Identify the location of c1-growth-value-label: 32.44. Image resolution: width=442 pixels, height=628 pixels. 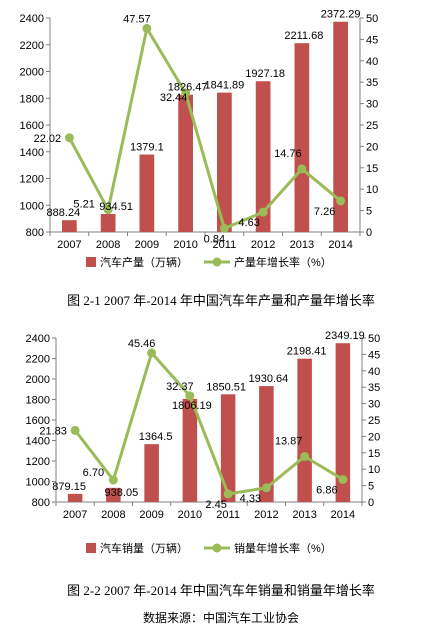
(174, 98).